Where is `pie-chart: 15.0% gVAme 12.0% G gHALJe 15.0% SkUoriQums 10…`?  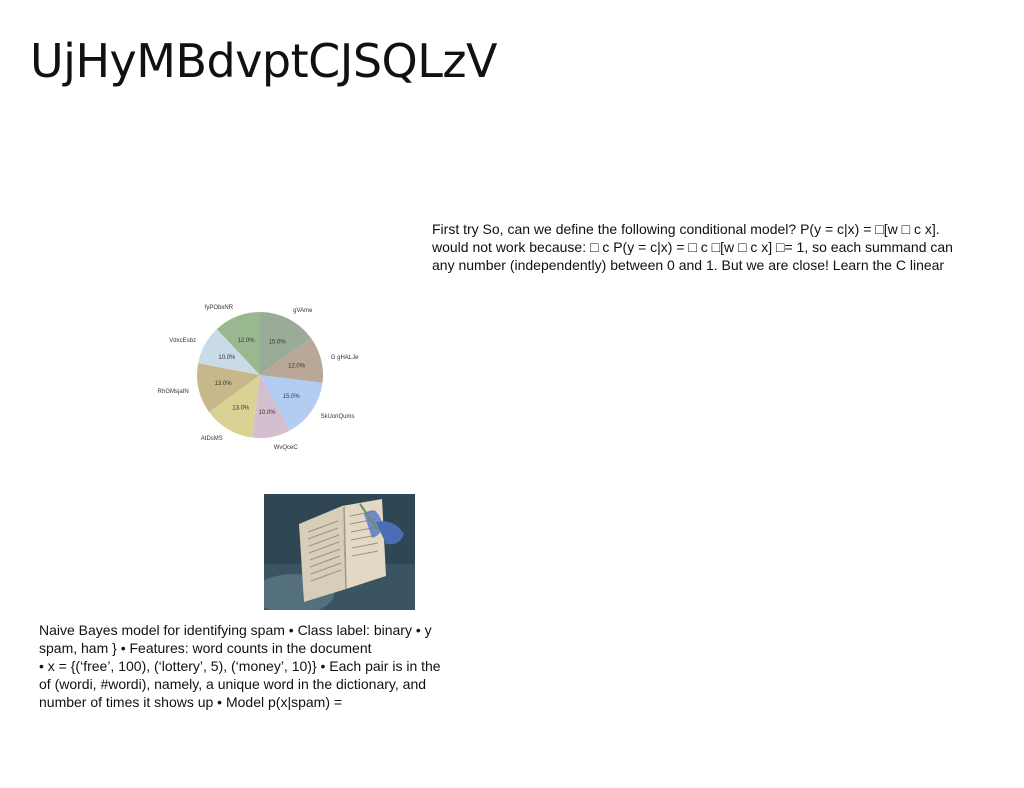
pie-chart: 15.0% gVAme 12.0% G gHALJe 15.0% SkUoriQums 10… is located at coordinates (260, 375).